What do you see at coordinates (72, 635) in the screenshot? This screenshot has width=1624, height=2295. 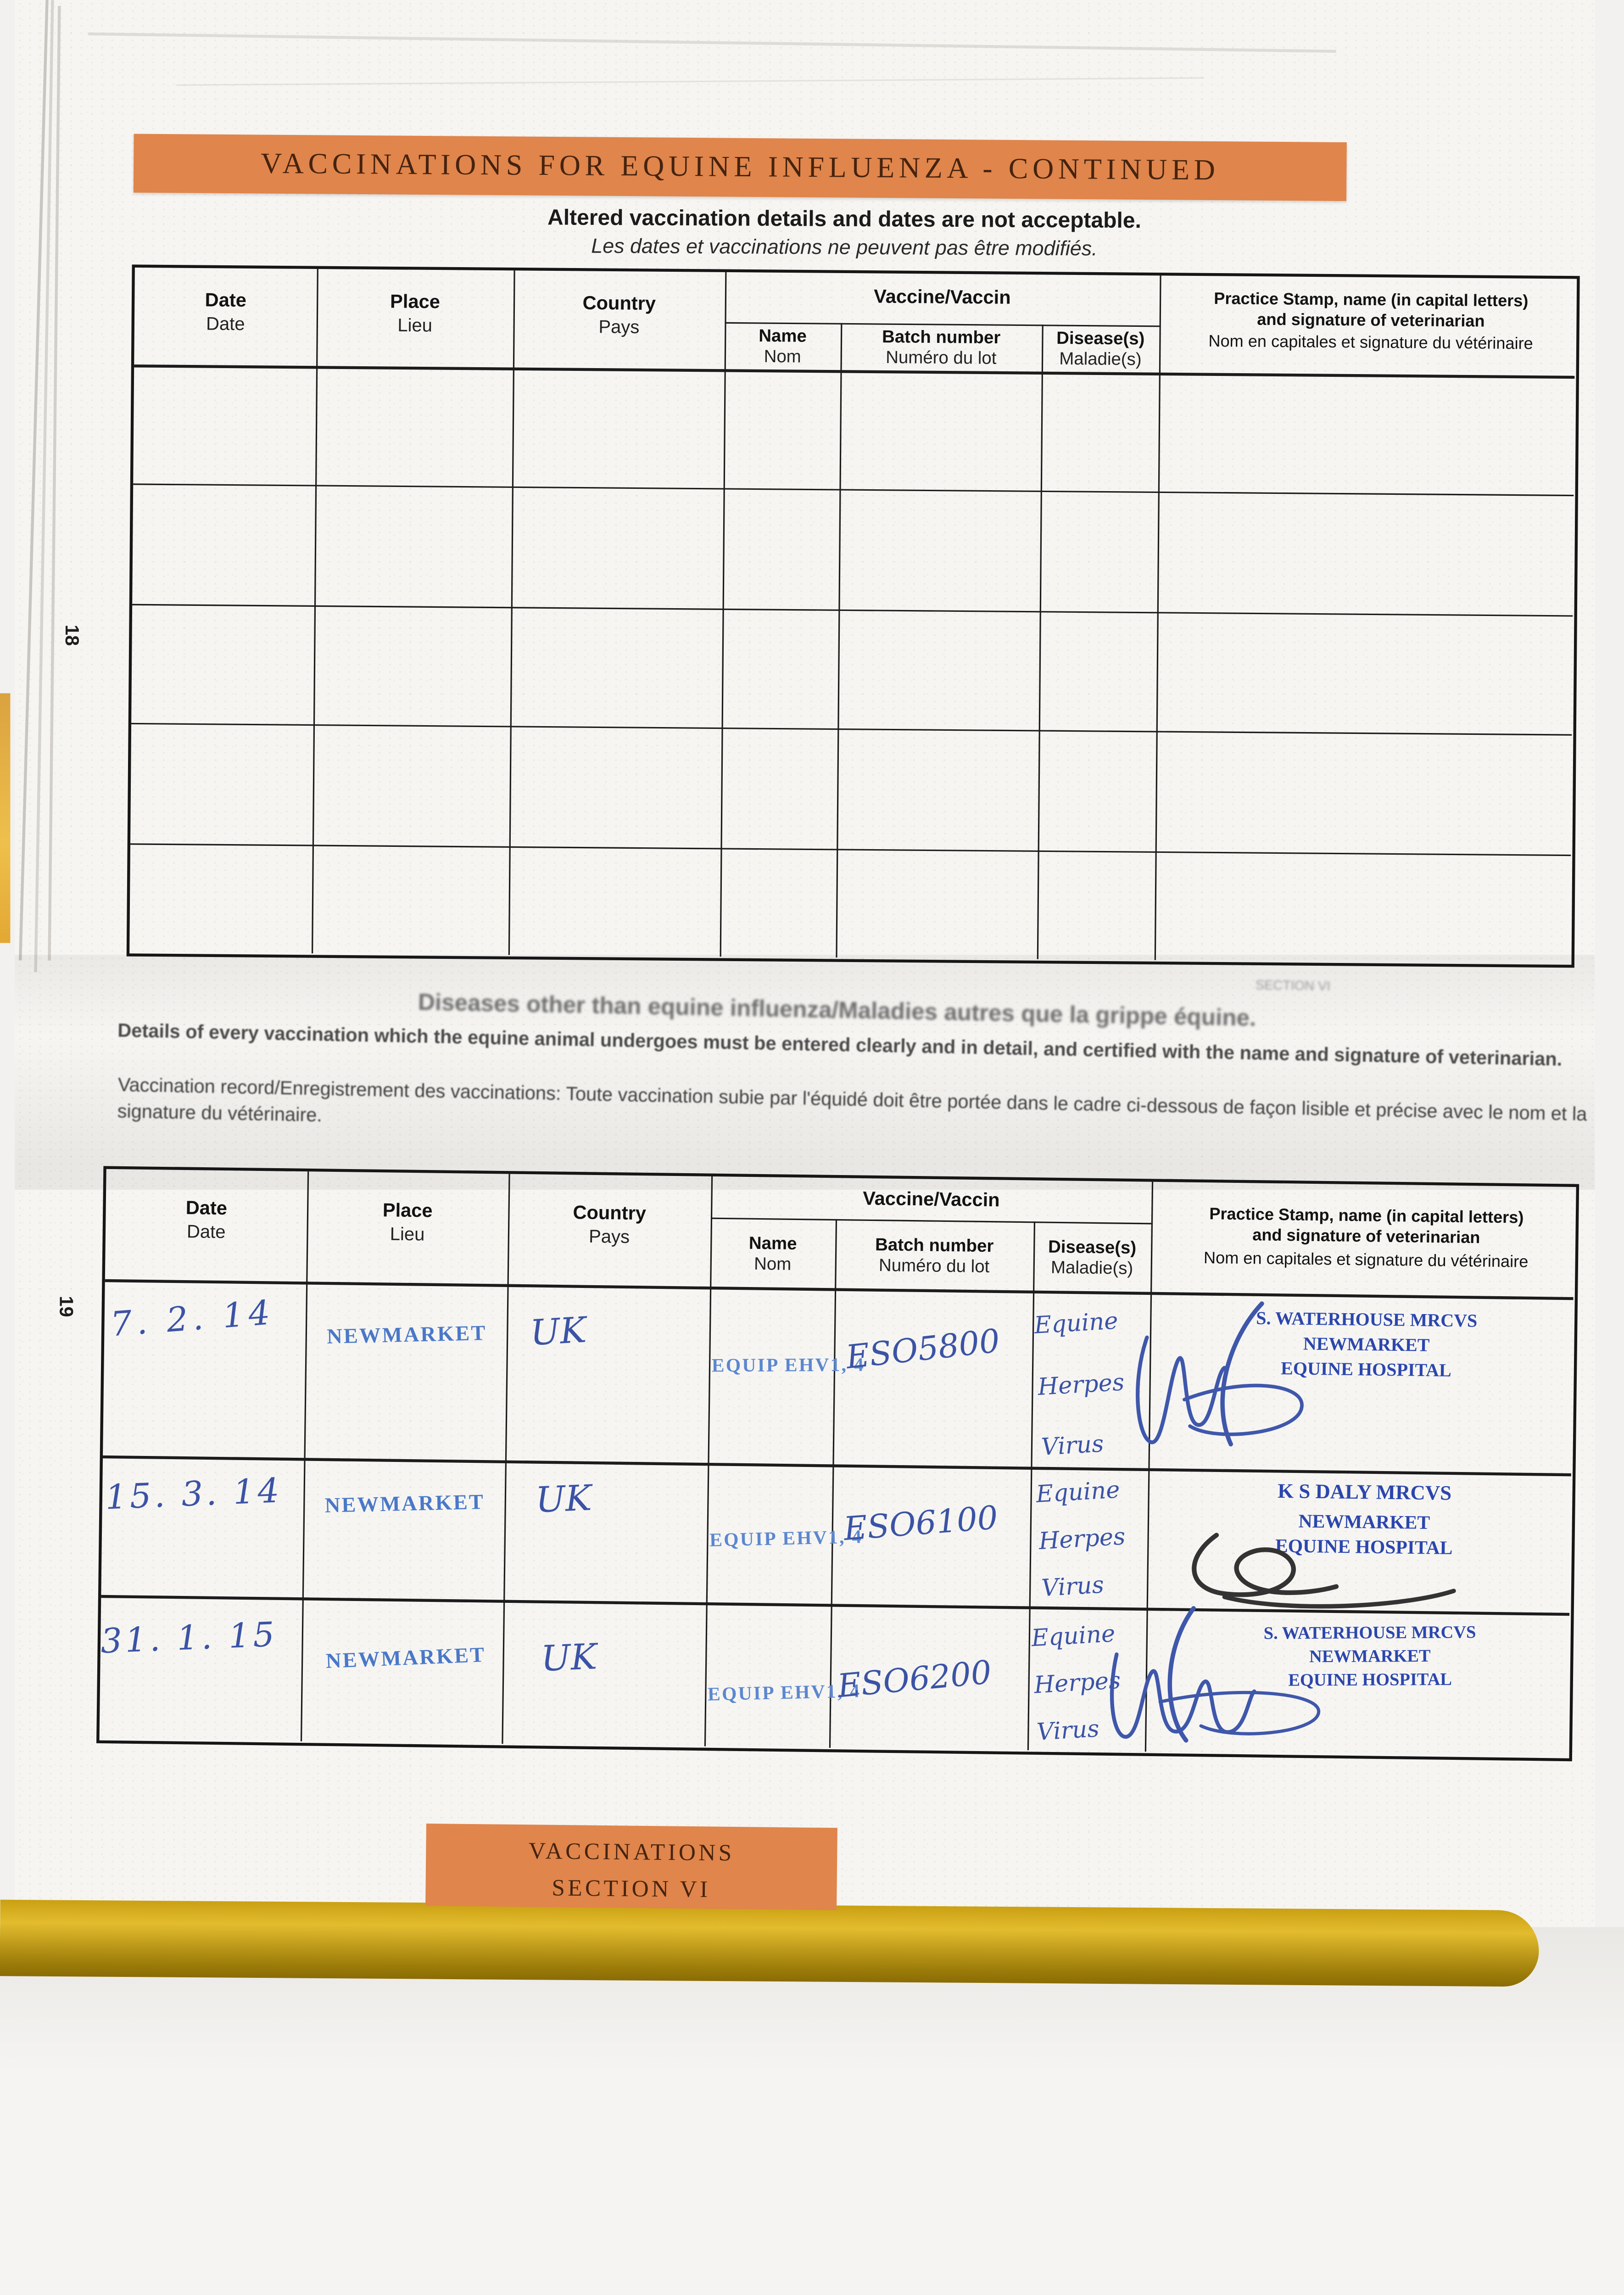 I see `page-number-18: 18` at bounding box center [72, 635].